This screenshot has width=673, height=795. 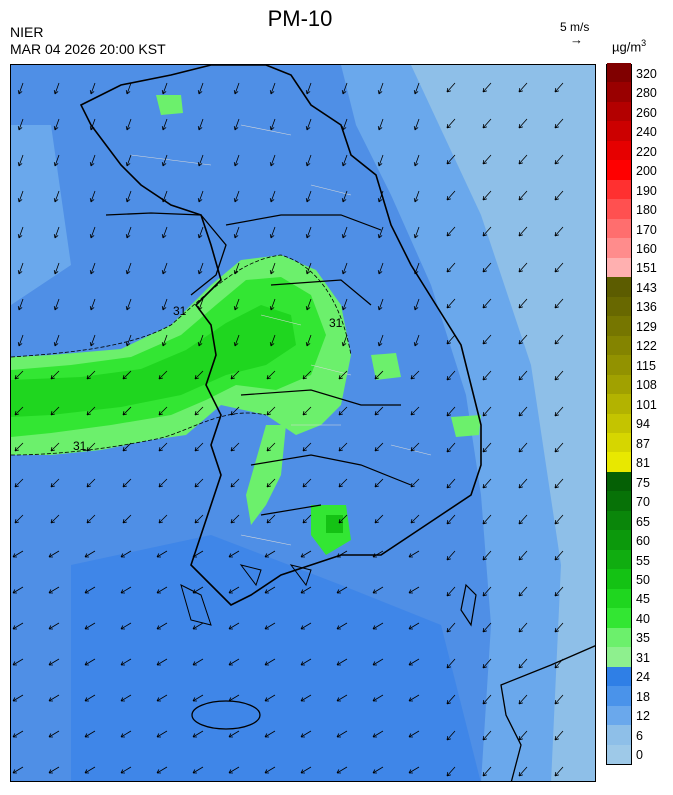 I want to click on contour-31-north, so click(x=181, y=306).